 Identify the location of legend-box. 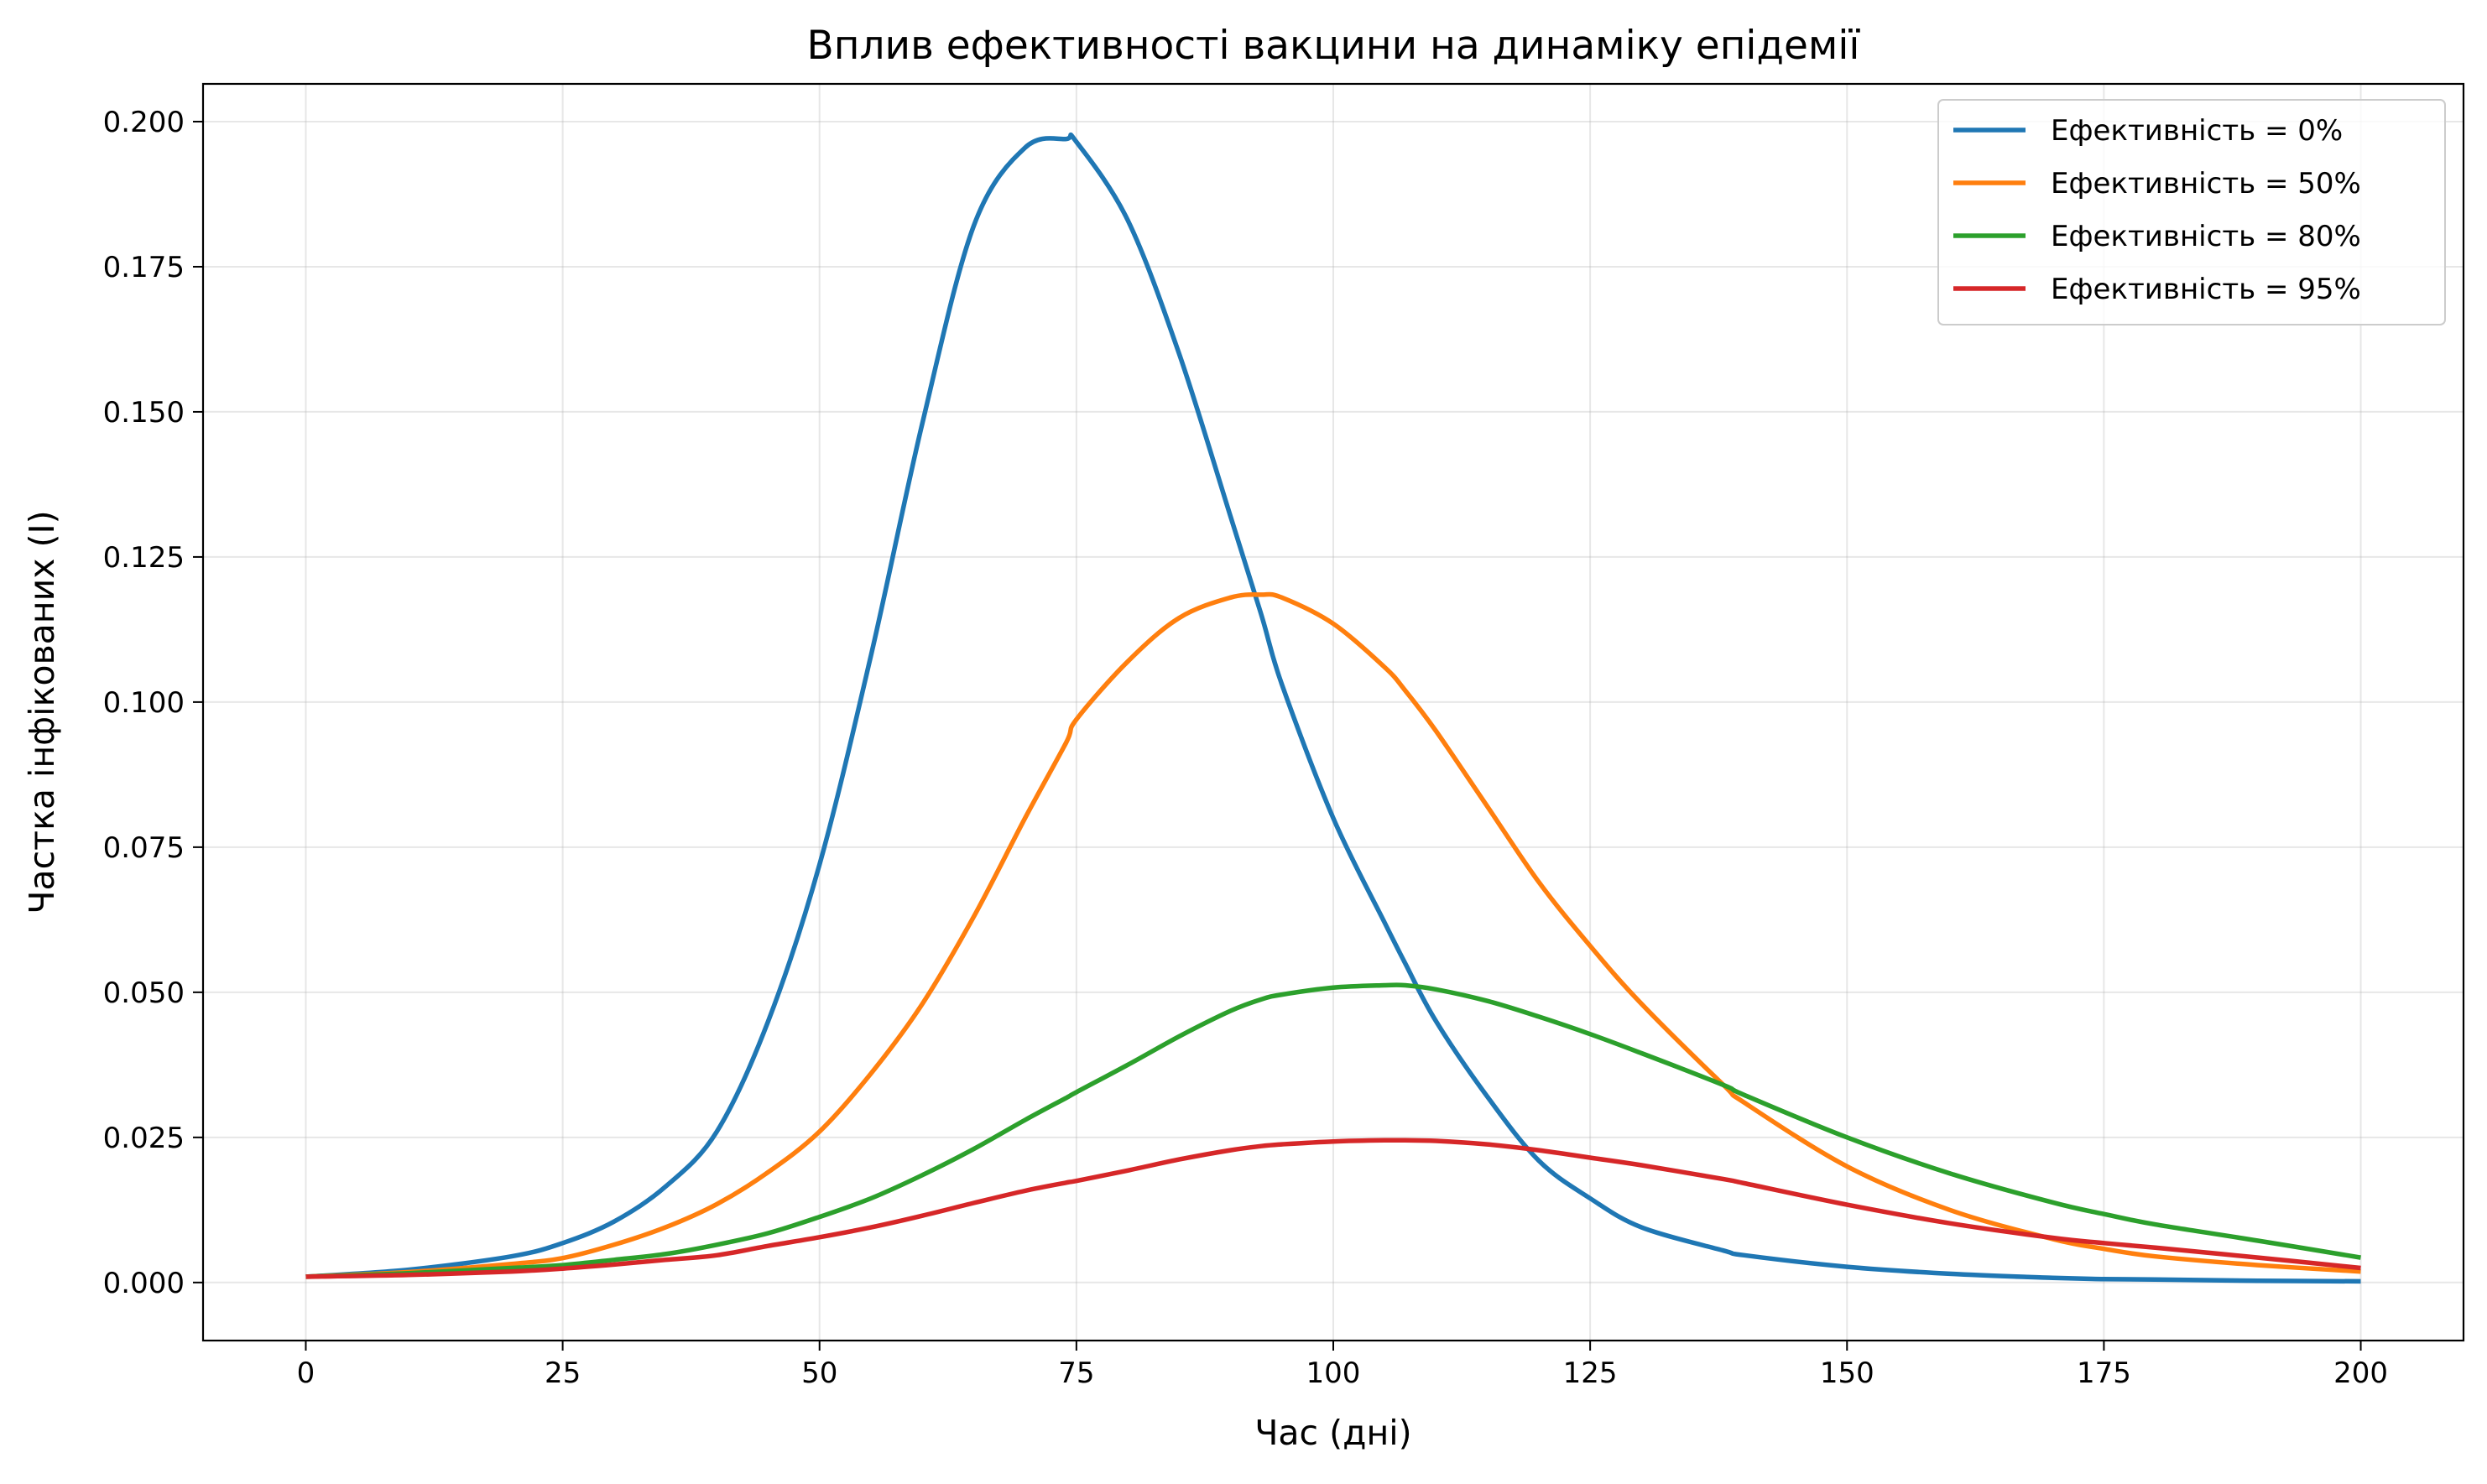
(2191, 212).